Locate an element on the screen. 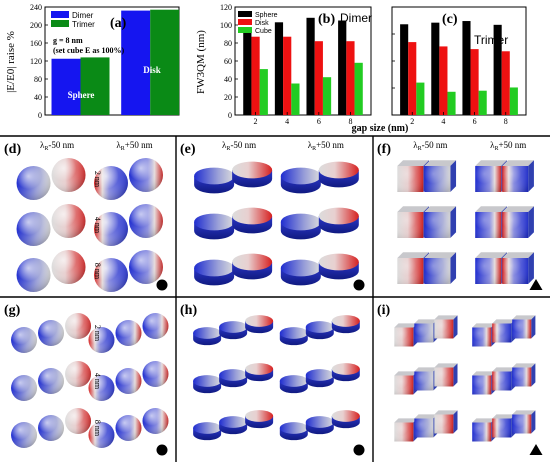 The image size is (550, 462). chart-c-xticks: 2 4 6 8 is located at coordinates (459, 119).